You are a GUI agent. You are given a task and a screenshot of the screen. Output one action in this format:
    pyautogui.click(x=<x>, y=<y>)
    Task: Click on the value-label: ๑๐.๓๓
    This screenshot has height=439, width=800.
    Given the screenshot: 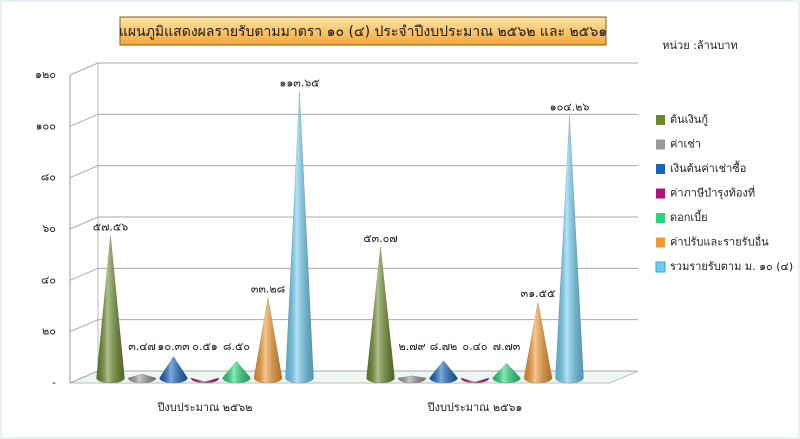 What is the action you would take?
    pyautogui.click(x=173, y=346)
    